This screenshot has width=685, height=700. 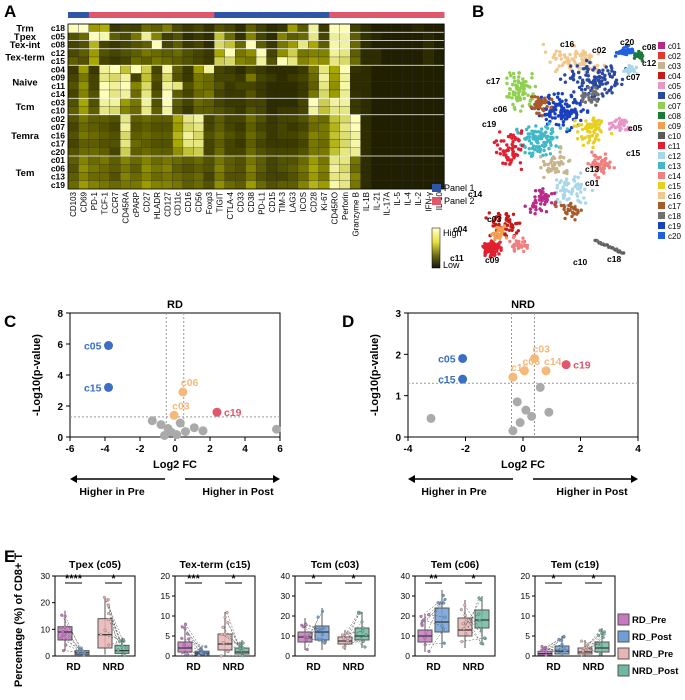 I want to click on significance-stars: *, so click(x=313, y=579).